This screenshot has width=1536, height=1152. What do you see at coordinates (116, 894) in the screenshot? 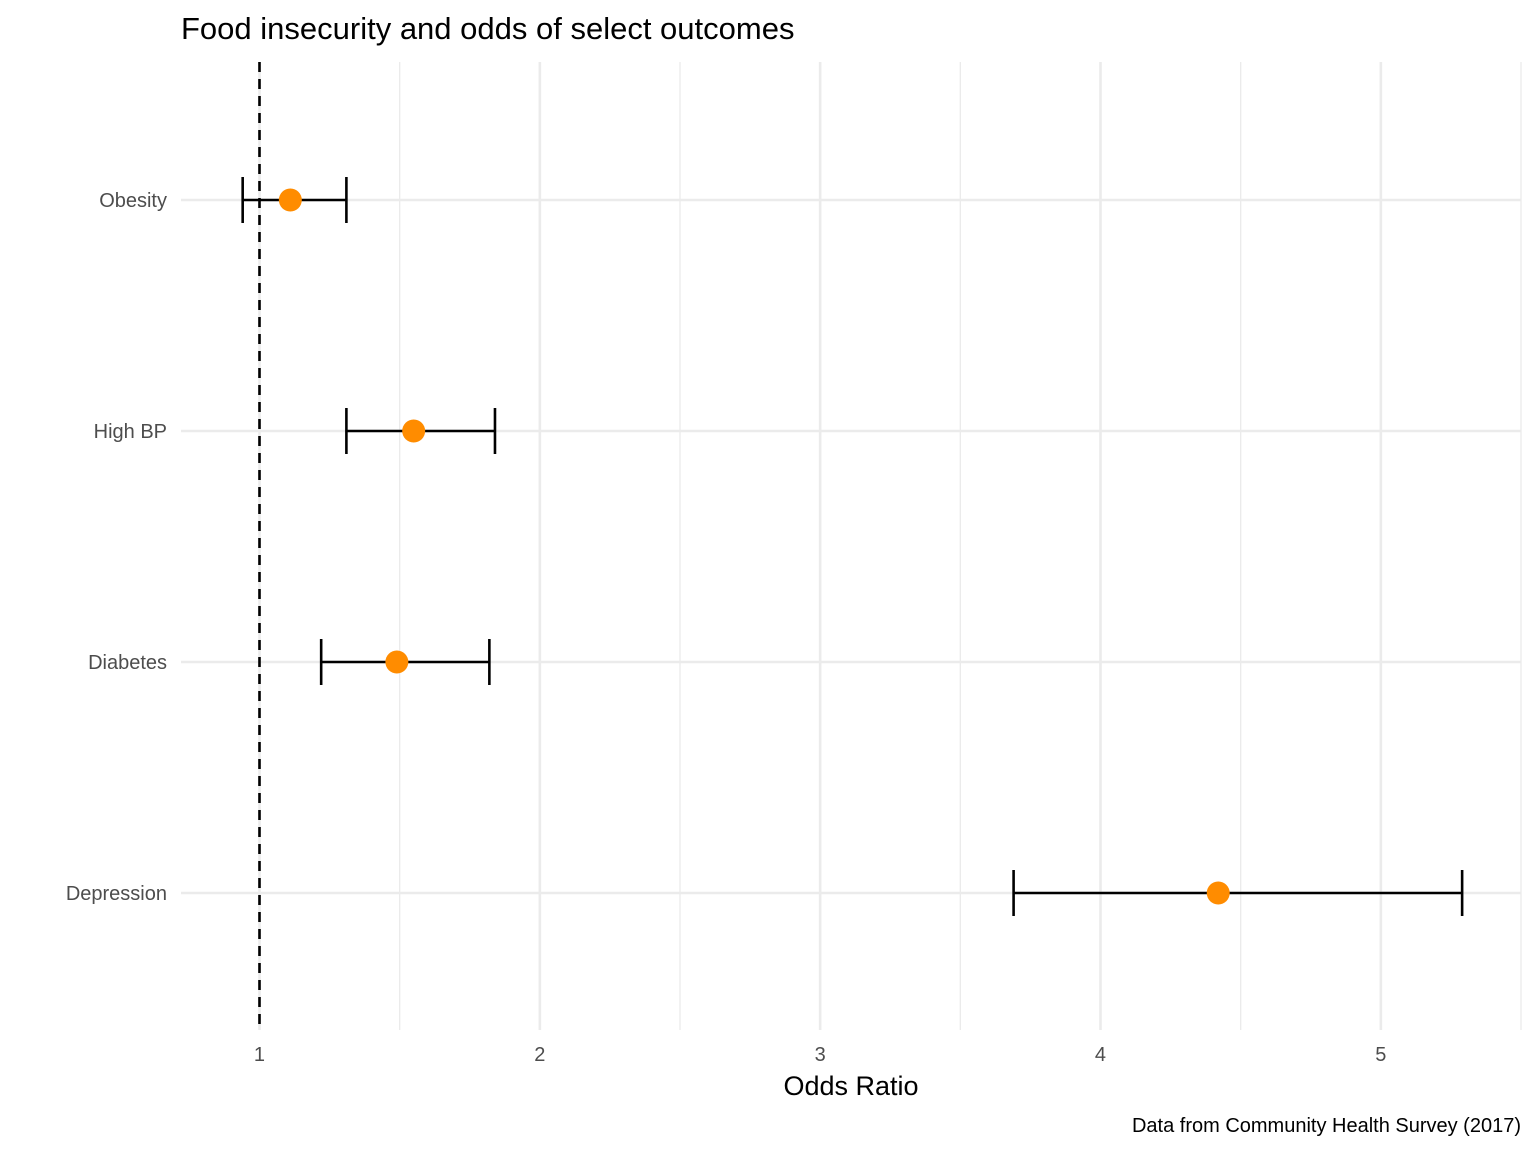
I see `y-tick-label: Depression` at bounding box center [116, 894].